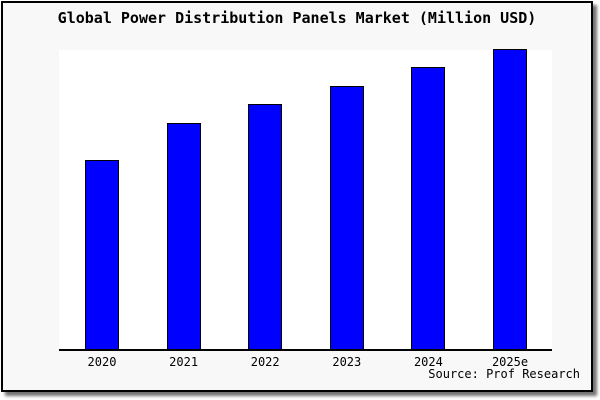 Image resolution: width=600 pixels, height=400 pixels. What do you see at coordinates (428, 362) in the screenshot?
I see `x-tick-2024: 2024` at bounding box center [428, 362].